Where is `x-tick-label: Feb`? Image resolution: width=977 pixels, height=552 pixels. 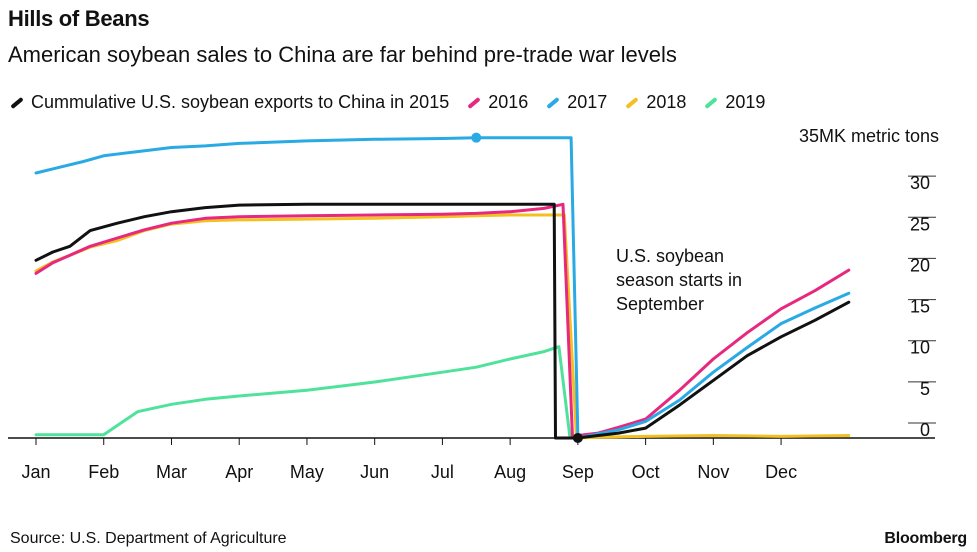 x-tick-label: Feb is located at coordinates (103, 472).